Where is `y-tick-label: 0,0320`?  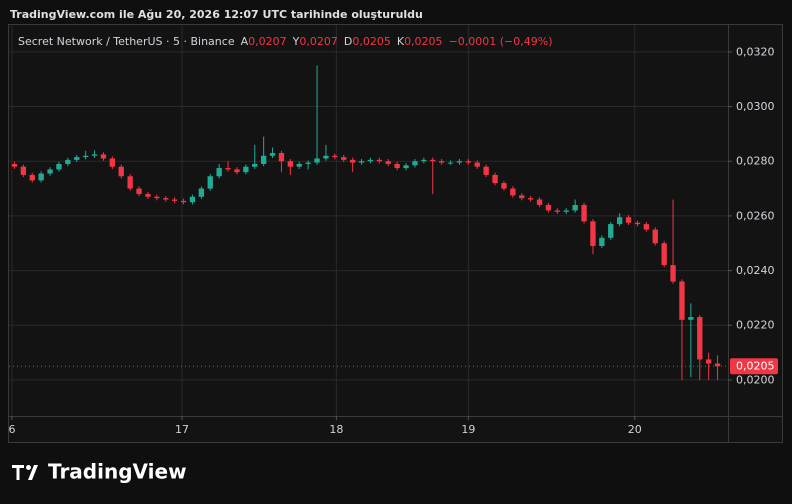
y-tick-label: 0,0320 is located at coordinates (755, 51).